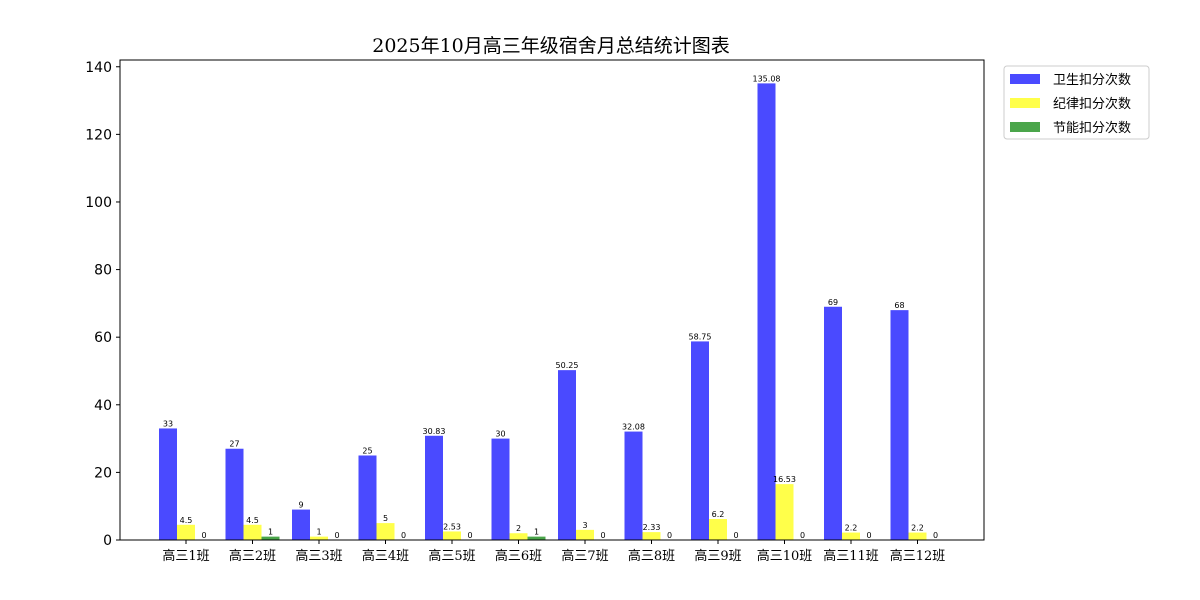 The image size is (1200, 600). I want to click on data-label-series3-3: 0, so click(336, 535).